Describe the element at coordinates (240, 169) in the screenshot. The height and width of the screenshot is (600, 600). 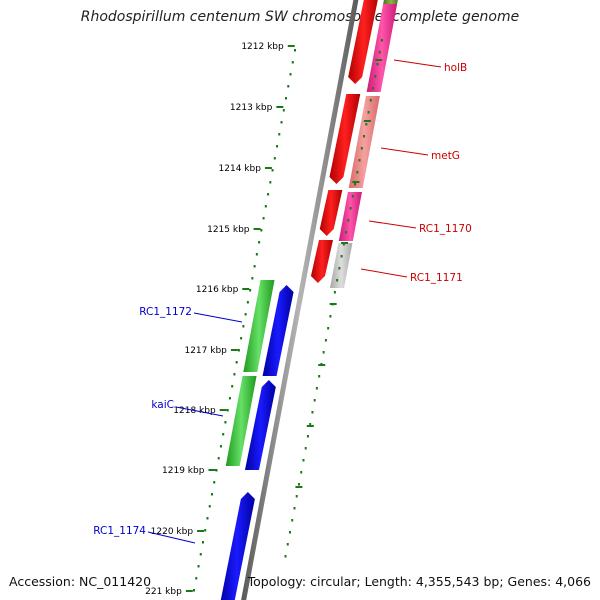
I see `tick-label: 1214 kbp` at that location.